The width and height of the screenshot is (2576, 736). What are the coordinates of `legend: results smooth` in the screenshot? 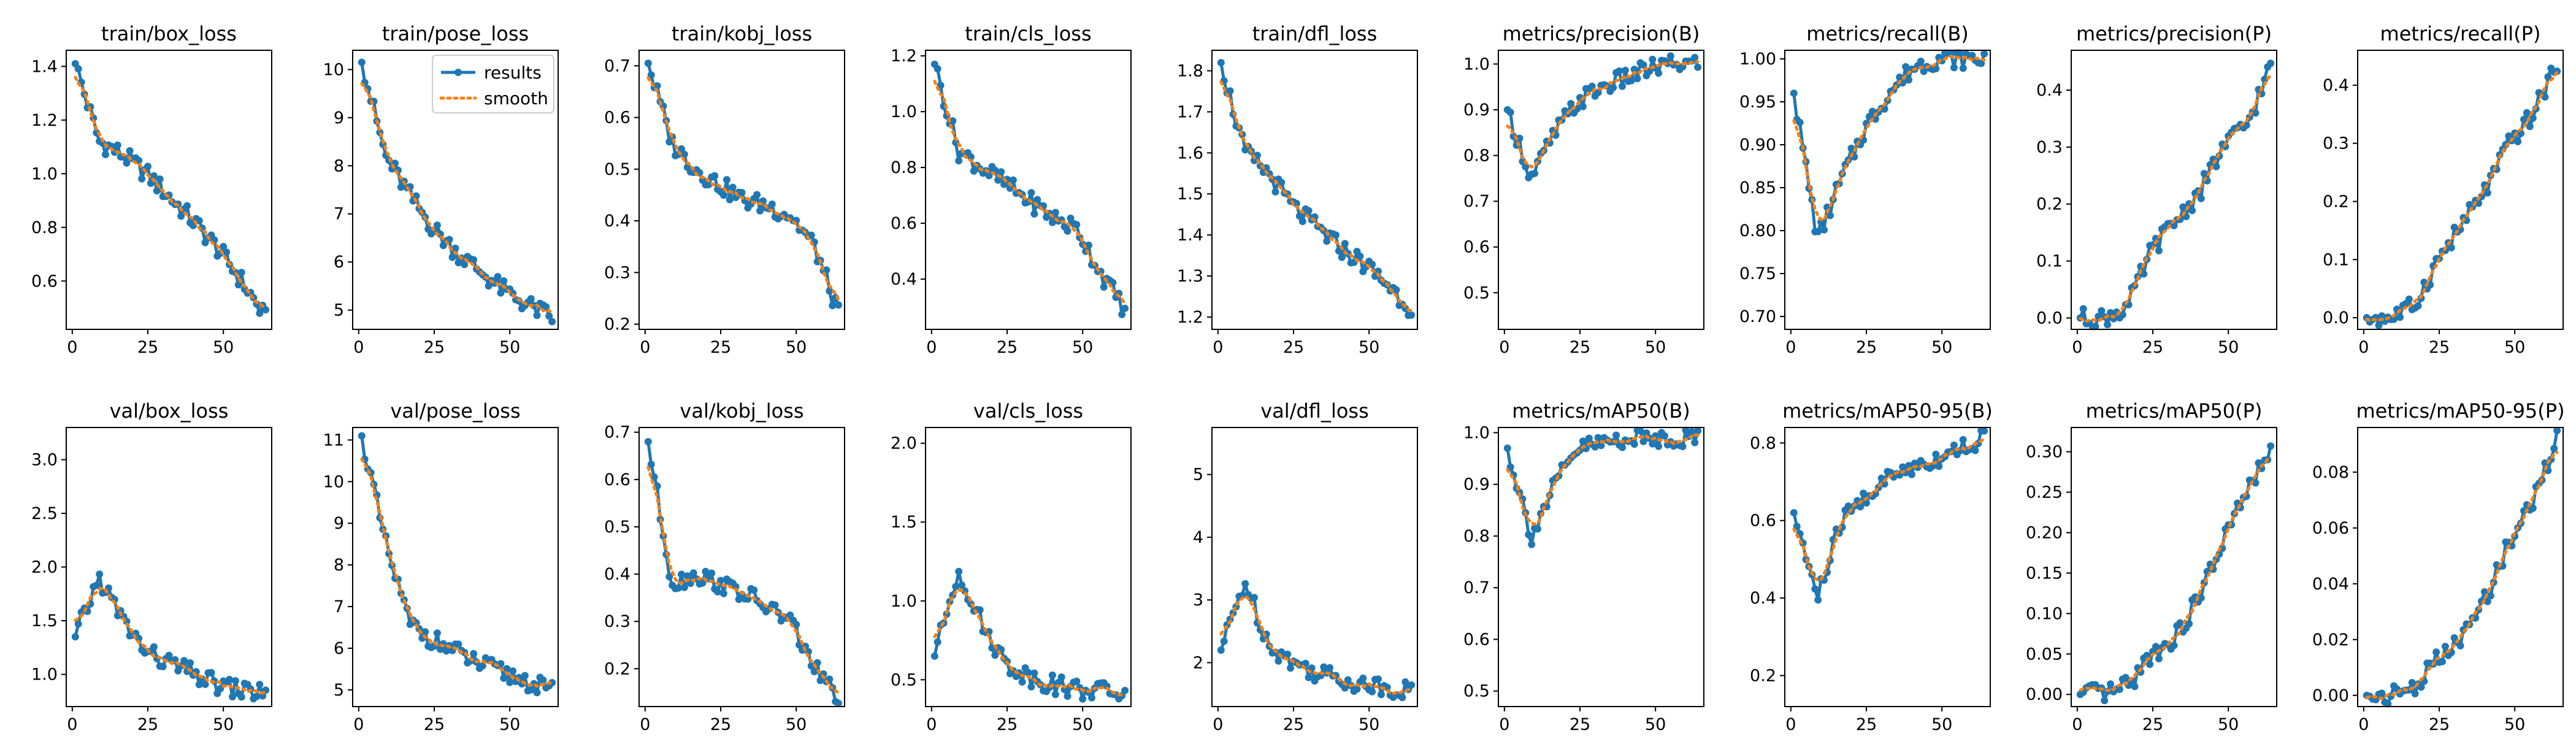 It's located at (493, 84).